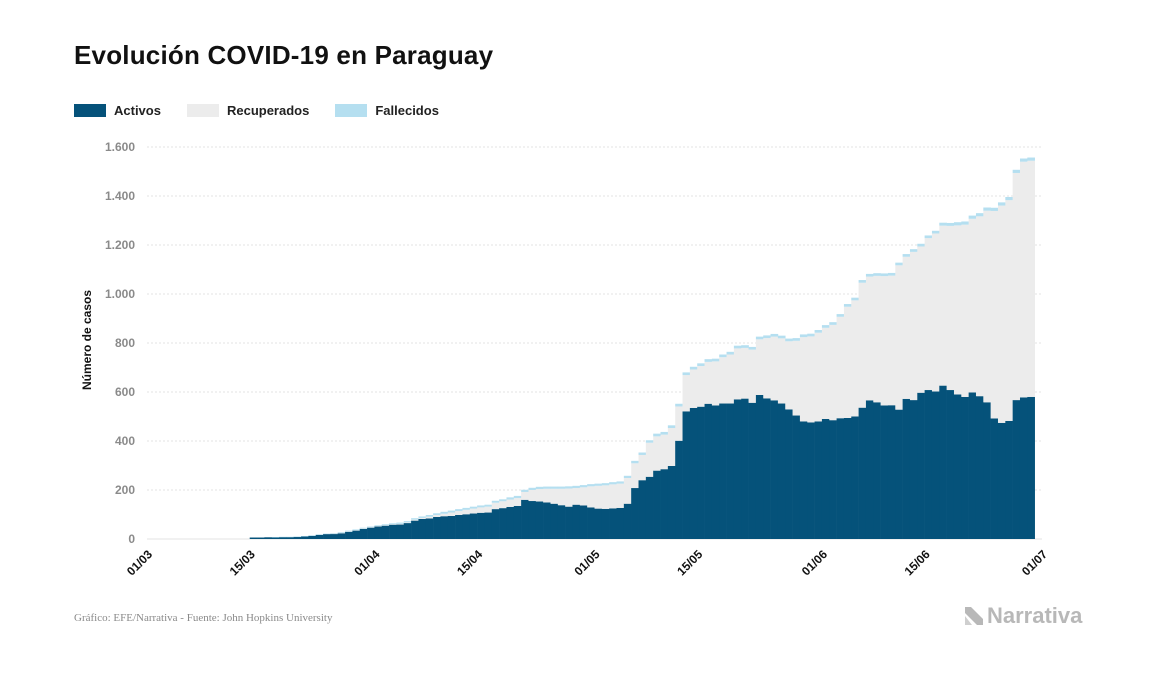 The image size is (1157, 674). I want to click on x-tick-label: 15/06, so click(917, 562).